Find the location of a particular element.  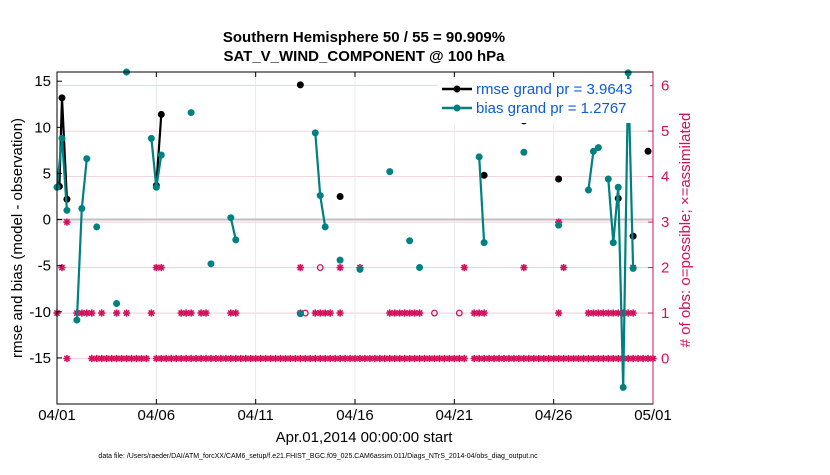

chart-title: Southern Hemisphere 50 / 55 = 90.909% is located at coordinates (364, 37).